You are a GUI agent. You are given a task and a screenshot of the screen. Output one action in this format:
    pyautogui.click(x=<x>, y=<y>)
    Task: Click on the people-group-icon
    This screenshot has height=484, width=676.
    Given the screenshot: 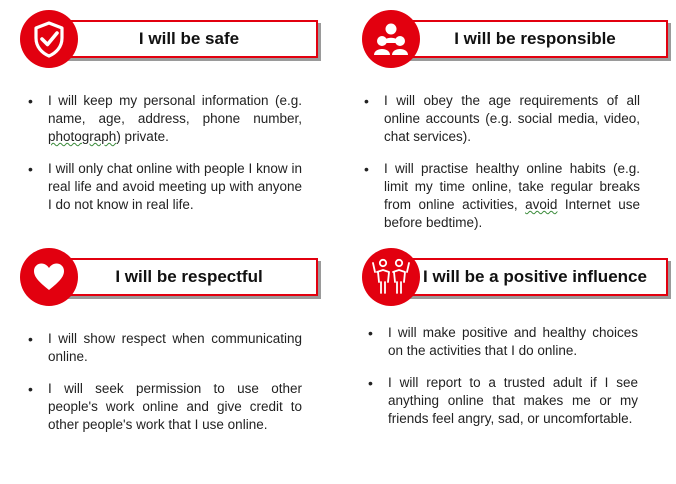 What is the action you would take?
    pyautogui.click(x=391, y=39)
    